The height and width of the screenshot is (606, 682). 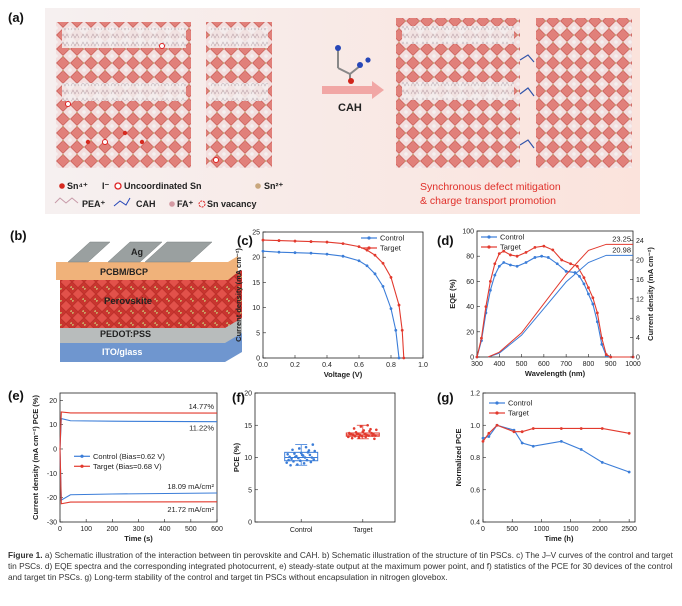 What do you see at coordinates (560, 306) in the screenshot?
I see `integrated-control-line` at bounding box center [560, 306].